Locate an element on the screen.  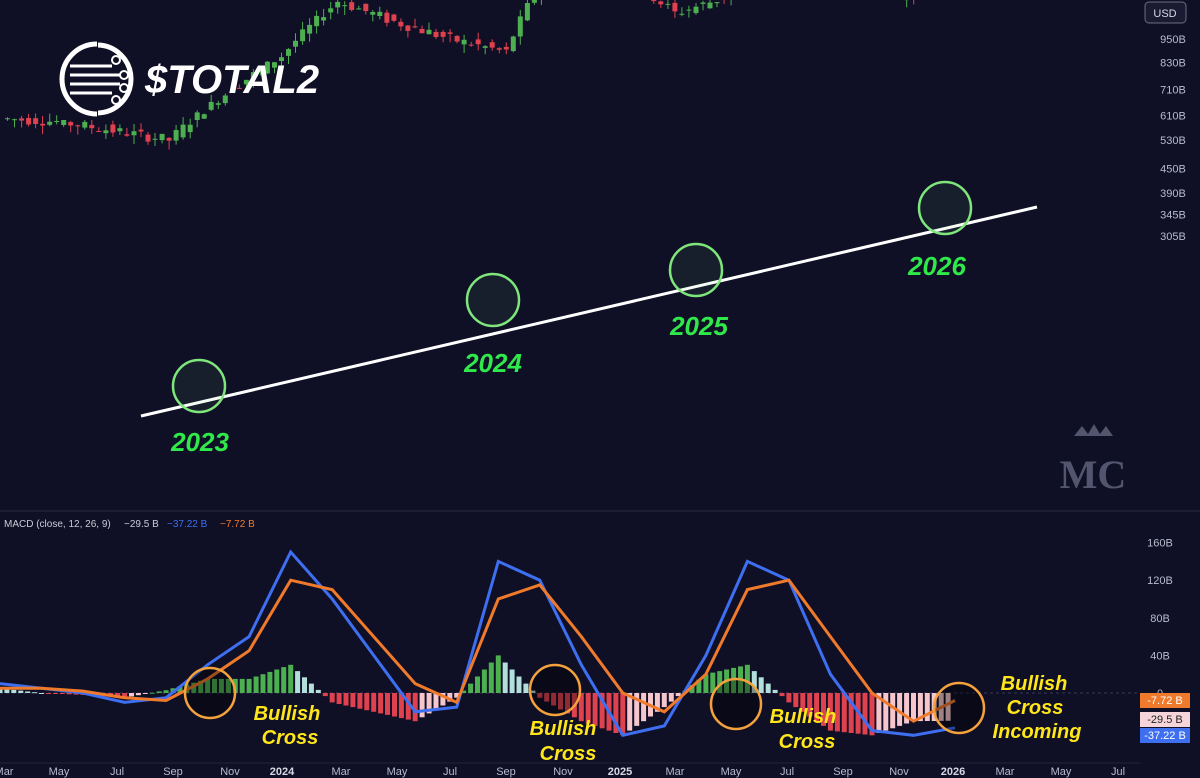
currency-button-label: USD is located at coordinates (1164, 14).